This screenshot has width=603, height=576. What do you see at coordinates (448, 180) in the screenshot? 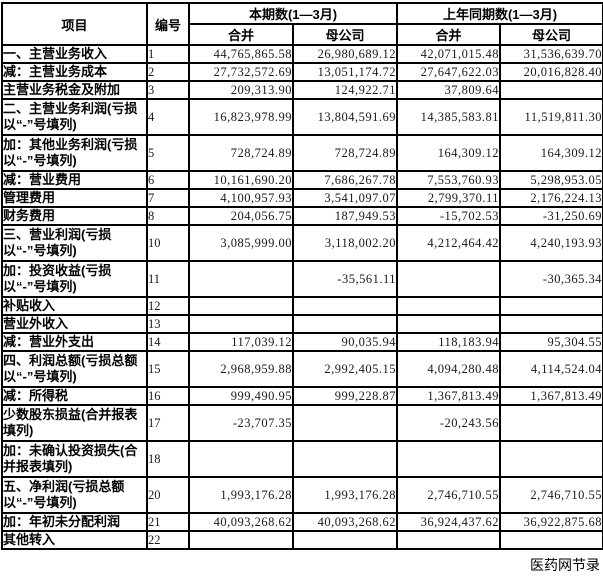
I see `row-value: 7,553,760.93` at bounding box center [448, 180].